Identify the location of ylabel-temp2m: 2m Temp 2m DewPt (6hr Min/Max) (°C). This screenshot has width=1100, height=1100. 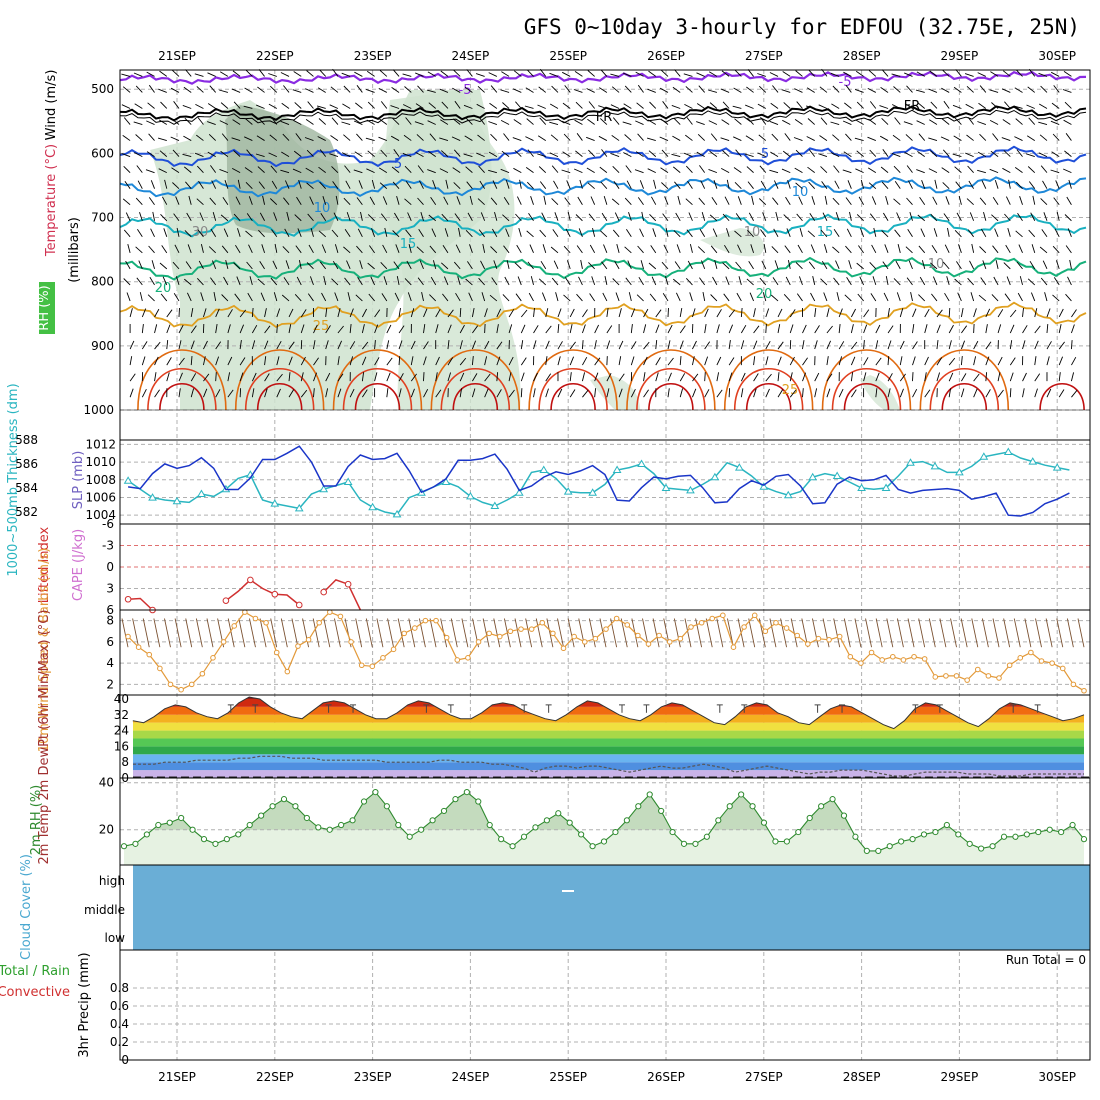
(44, 737).